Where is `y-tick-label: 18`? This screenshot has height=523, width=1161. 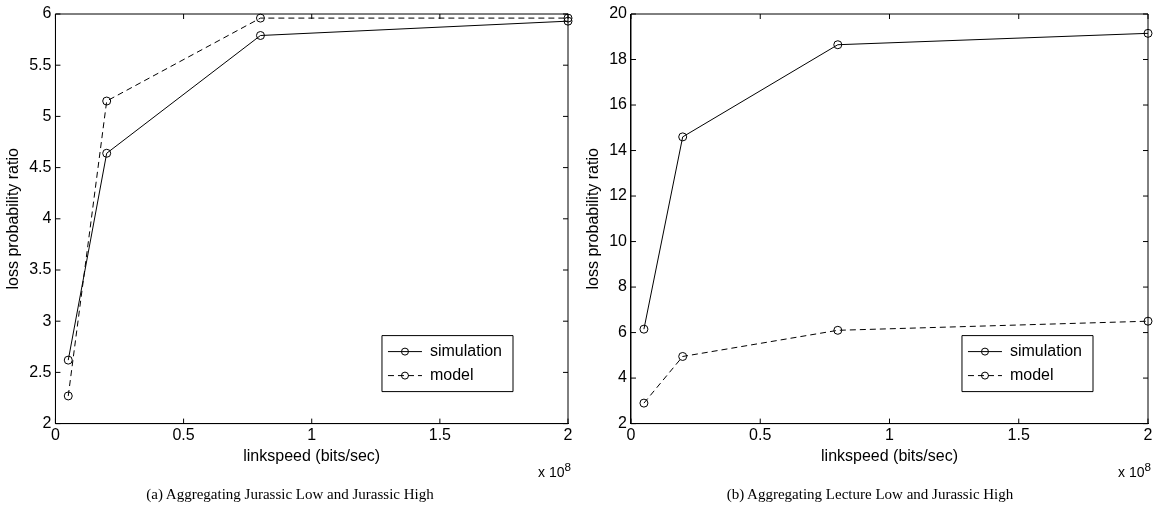
y-tick-label: 18 is located at coordinates (618, 58).